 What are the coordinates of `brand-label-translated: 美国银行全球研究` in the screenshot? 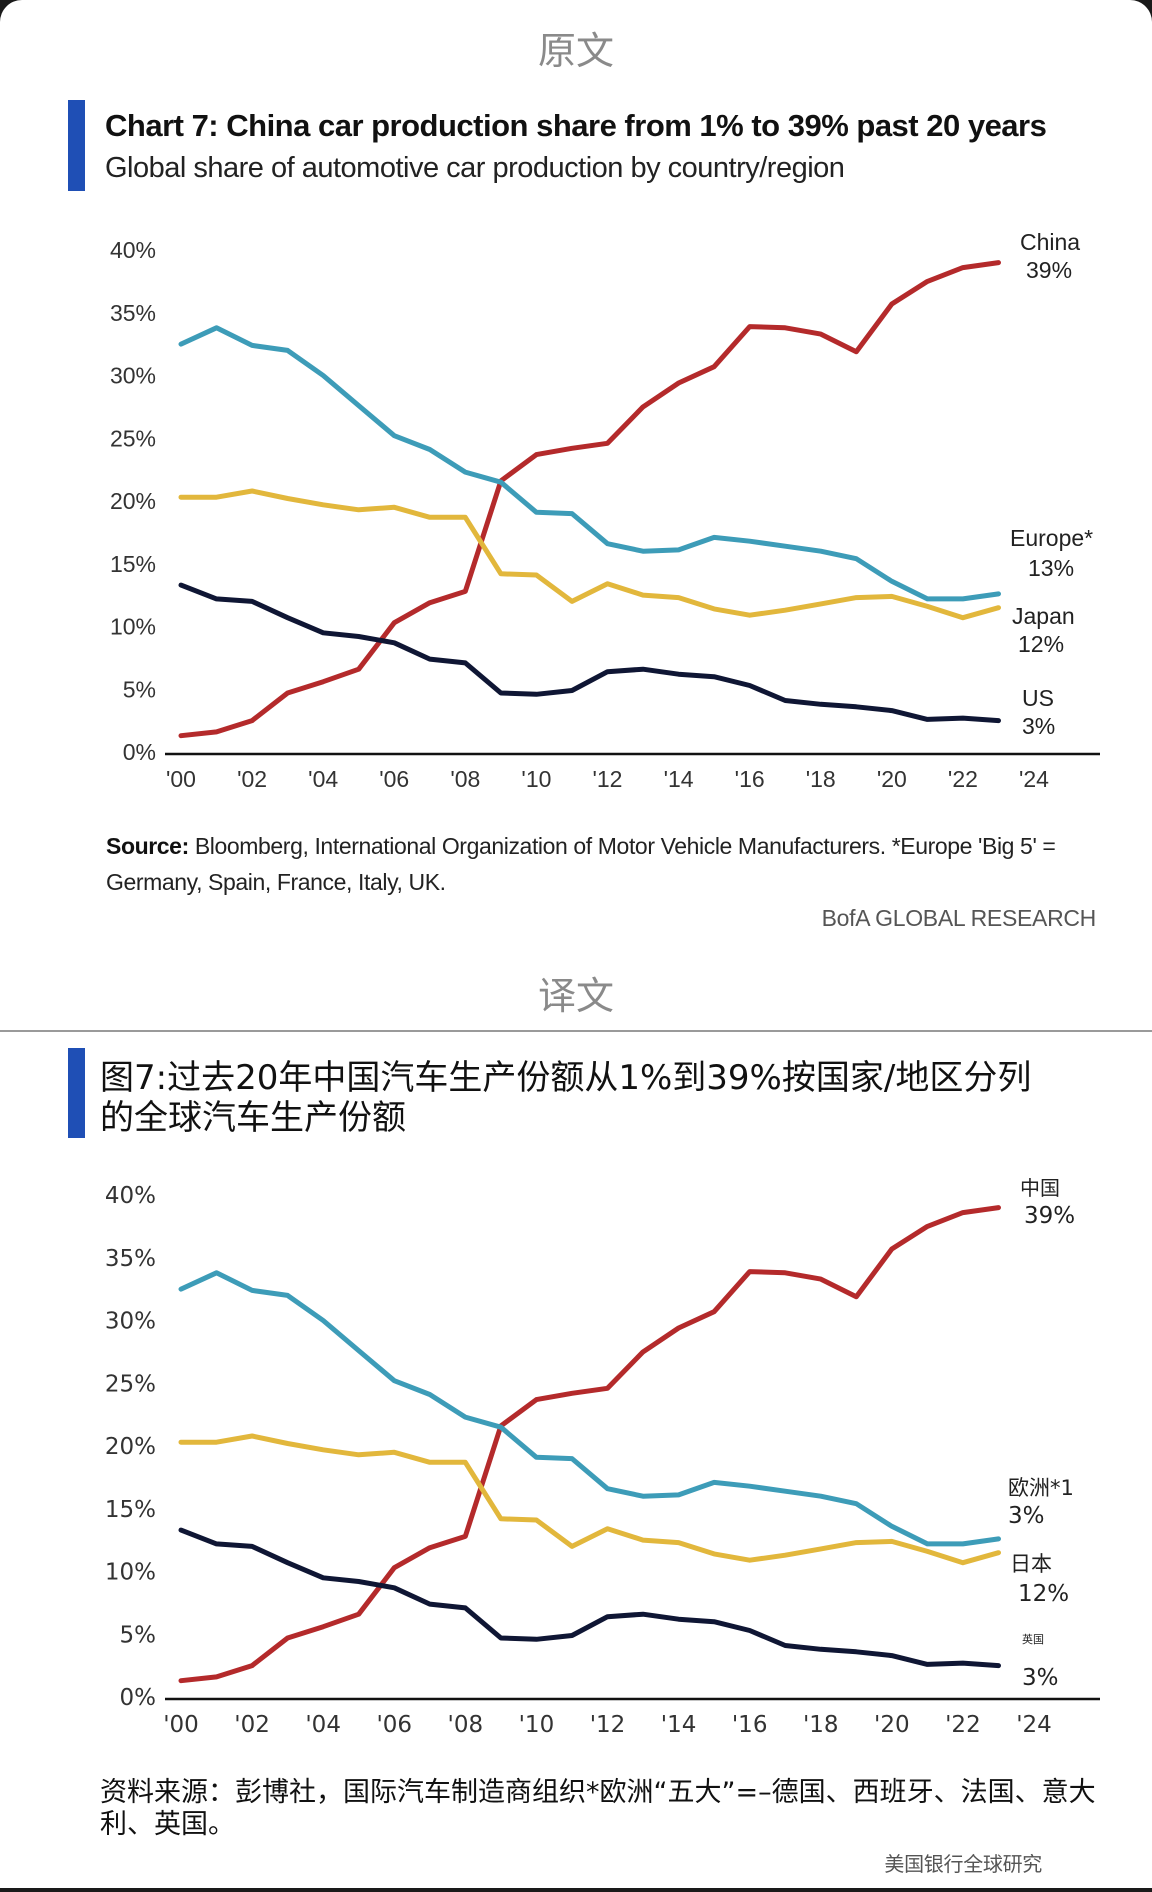 It's located at (963, 1864).